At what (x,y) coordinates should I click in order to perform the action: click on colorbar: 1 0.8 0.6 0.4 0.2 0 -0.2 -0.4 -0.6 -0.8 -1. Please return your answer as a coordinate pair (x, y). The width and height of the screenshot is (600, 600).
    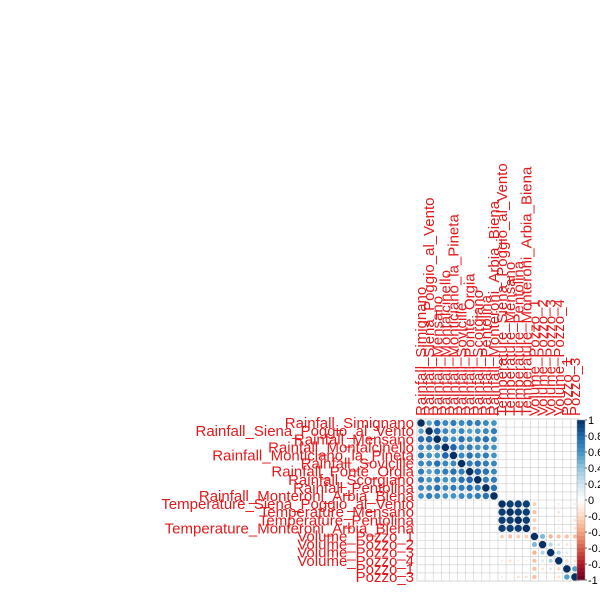
    Looking at the image, I should click on (588, 501).